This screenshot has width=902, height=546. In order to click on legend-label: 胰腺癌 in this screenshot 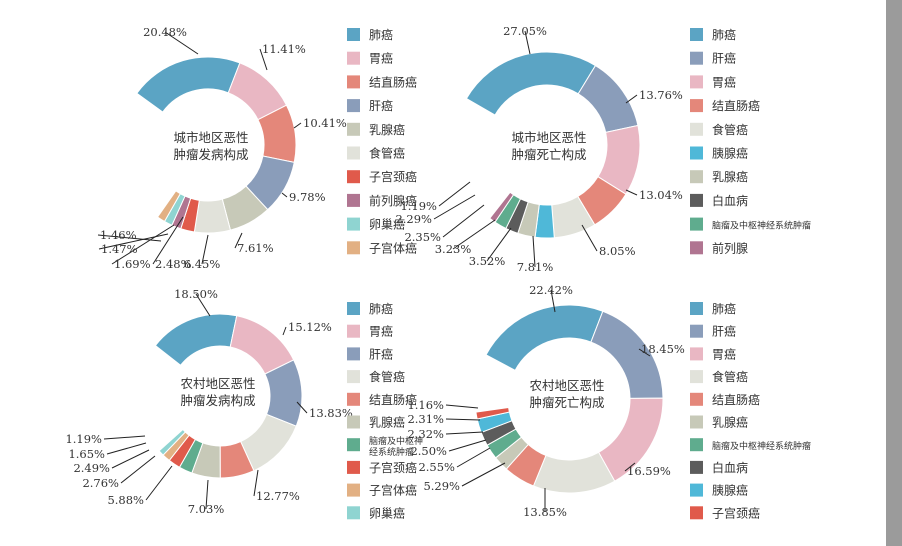, I will do `click(730, 153)`.